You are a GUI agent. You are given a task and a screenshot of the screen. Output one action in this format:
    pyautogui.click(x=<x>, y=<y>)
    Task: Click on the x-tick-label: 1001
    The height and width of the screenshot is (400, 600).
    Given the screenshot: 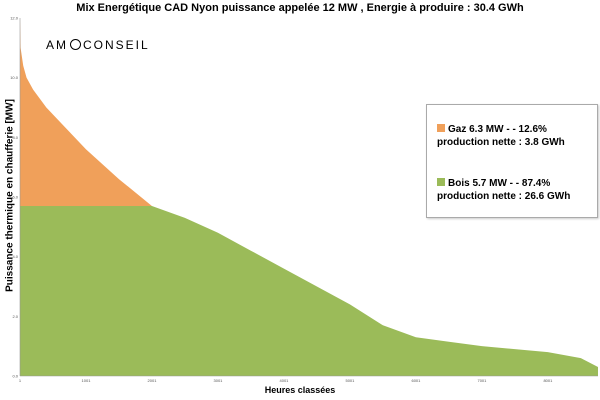 What is the action you would take?
    pyautogui.click(x=87, y=380)
    